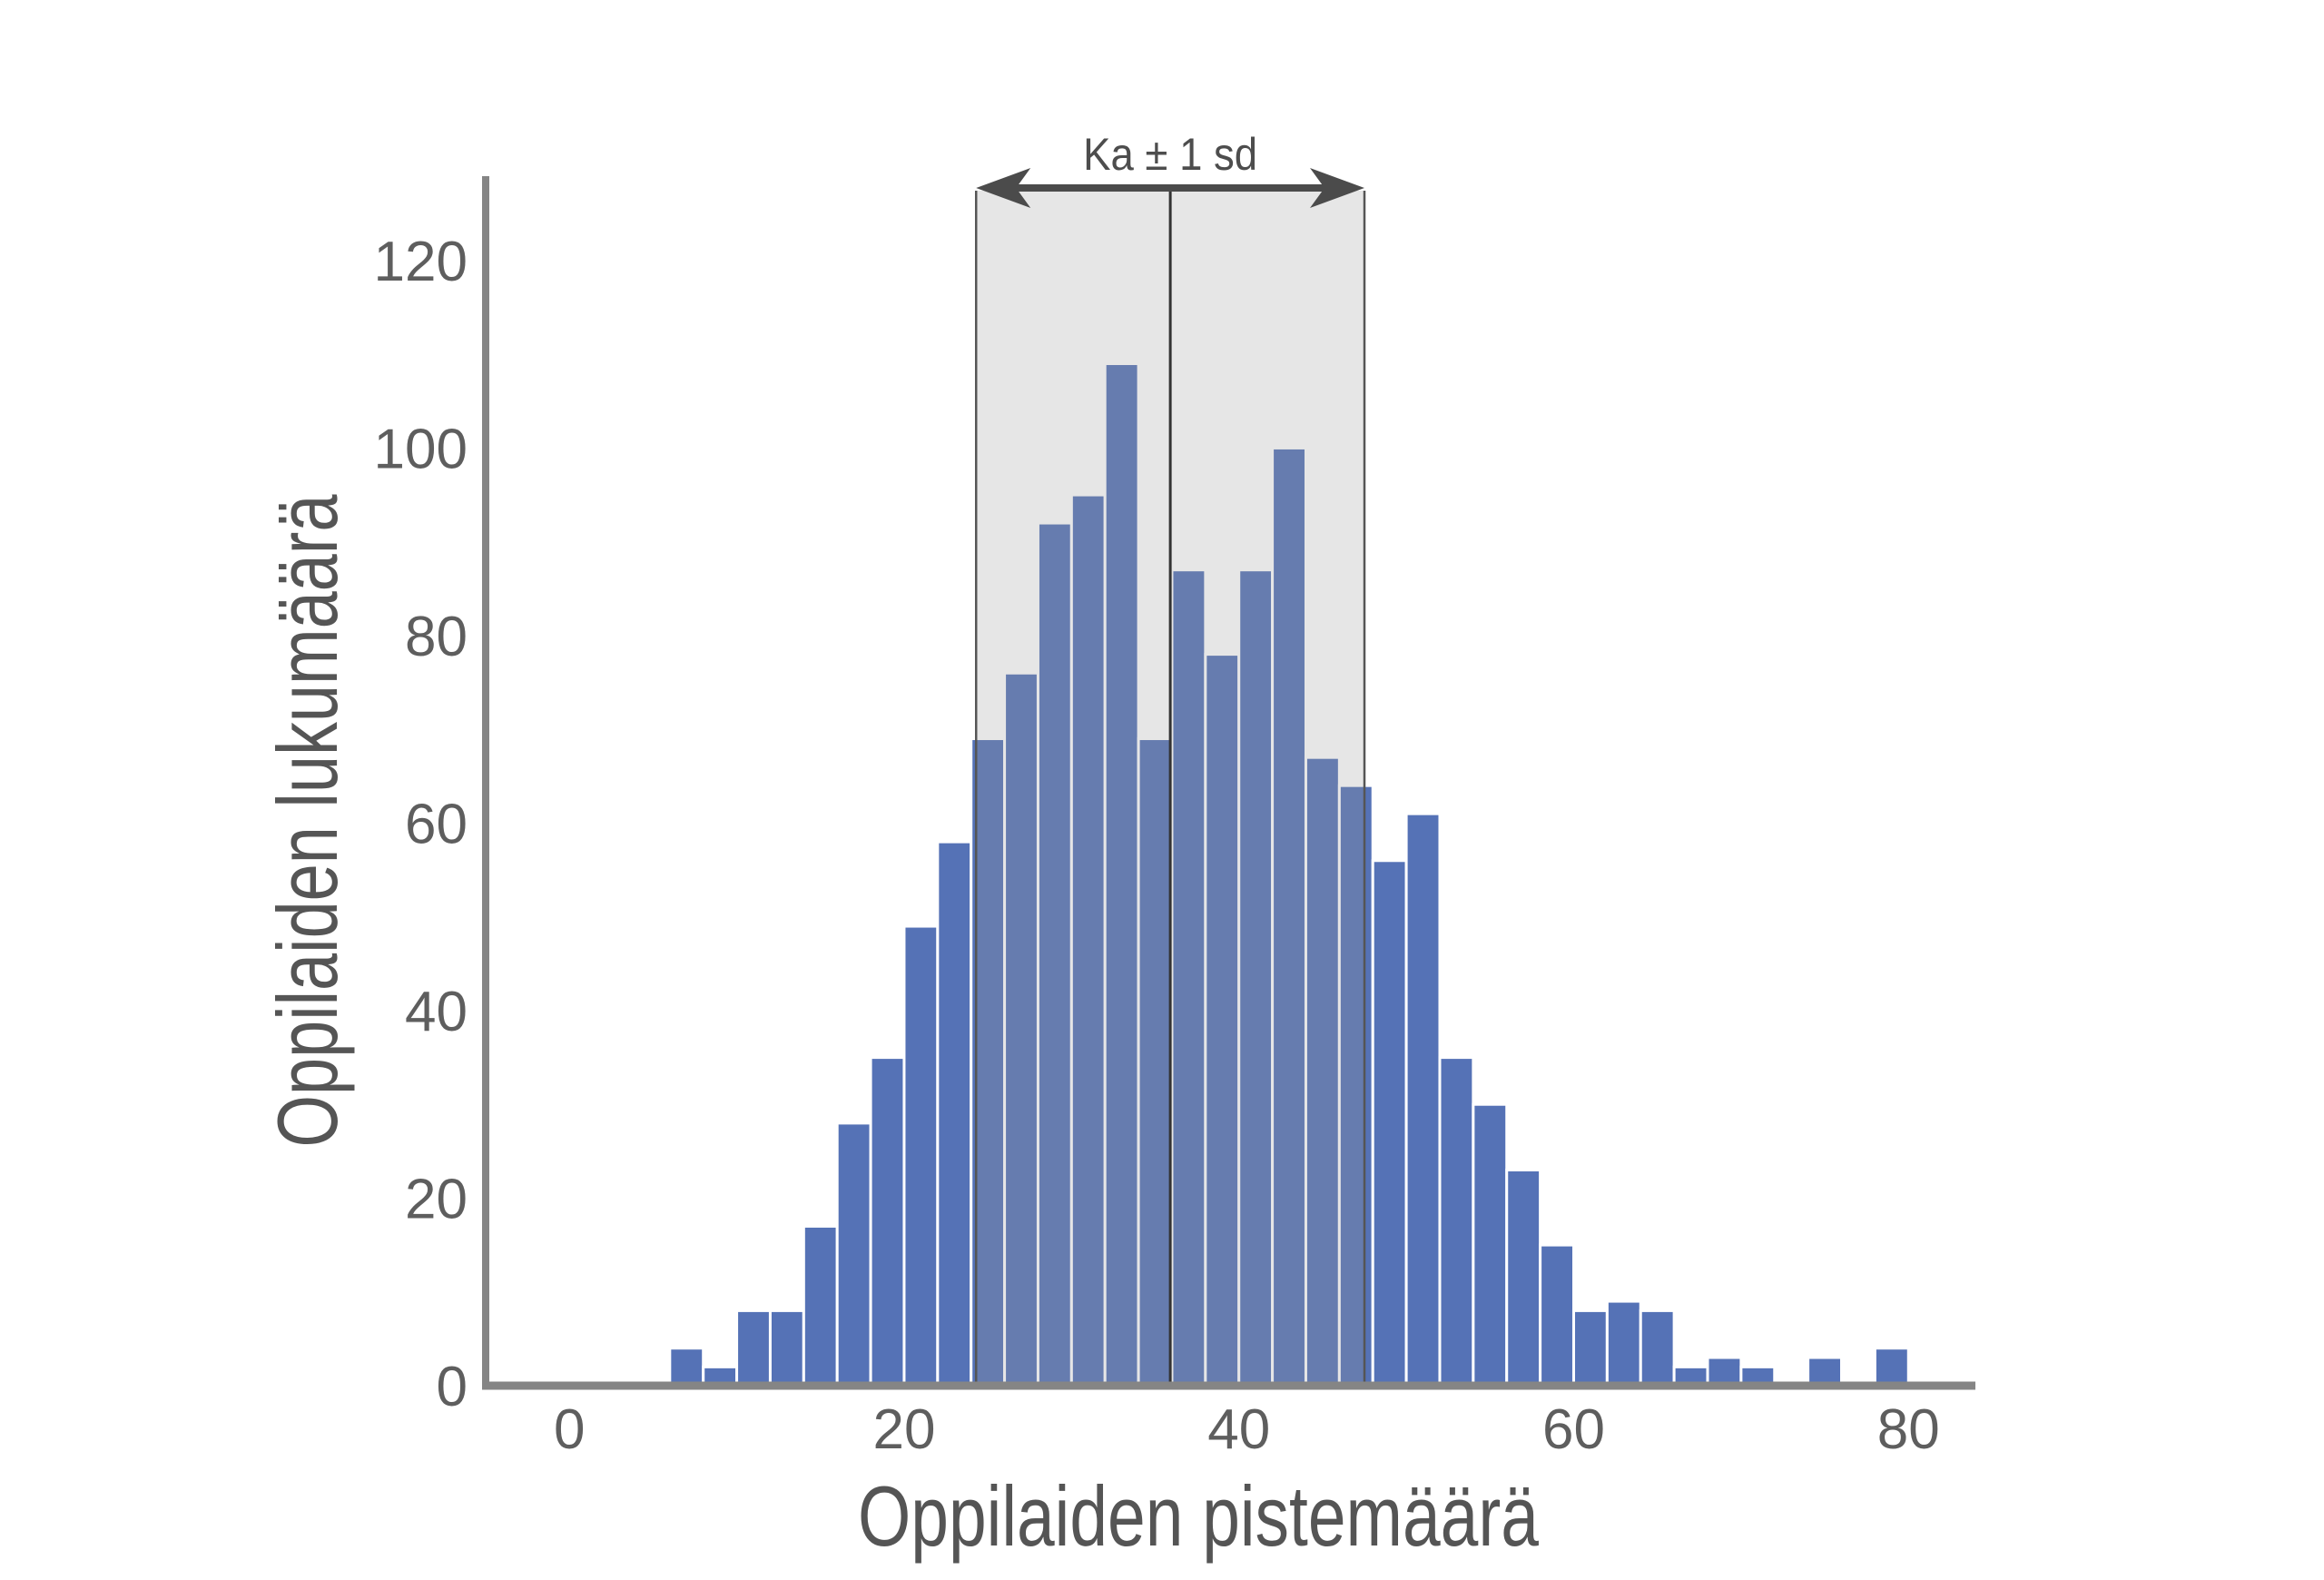 Image resolution: width=2324 pixels, height=1580 pixels. I want to click on y-tick-label: 40, so click(436, 1012).